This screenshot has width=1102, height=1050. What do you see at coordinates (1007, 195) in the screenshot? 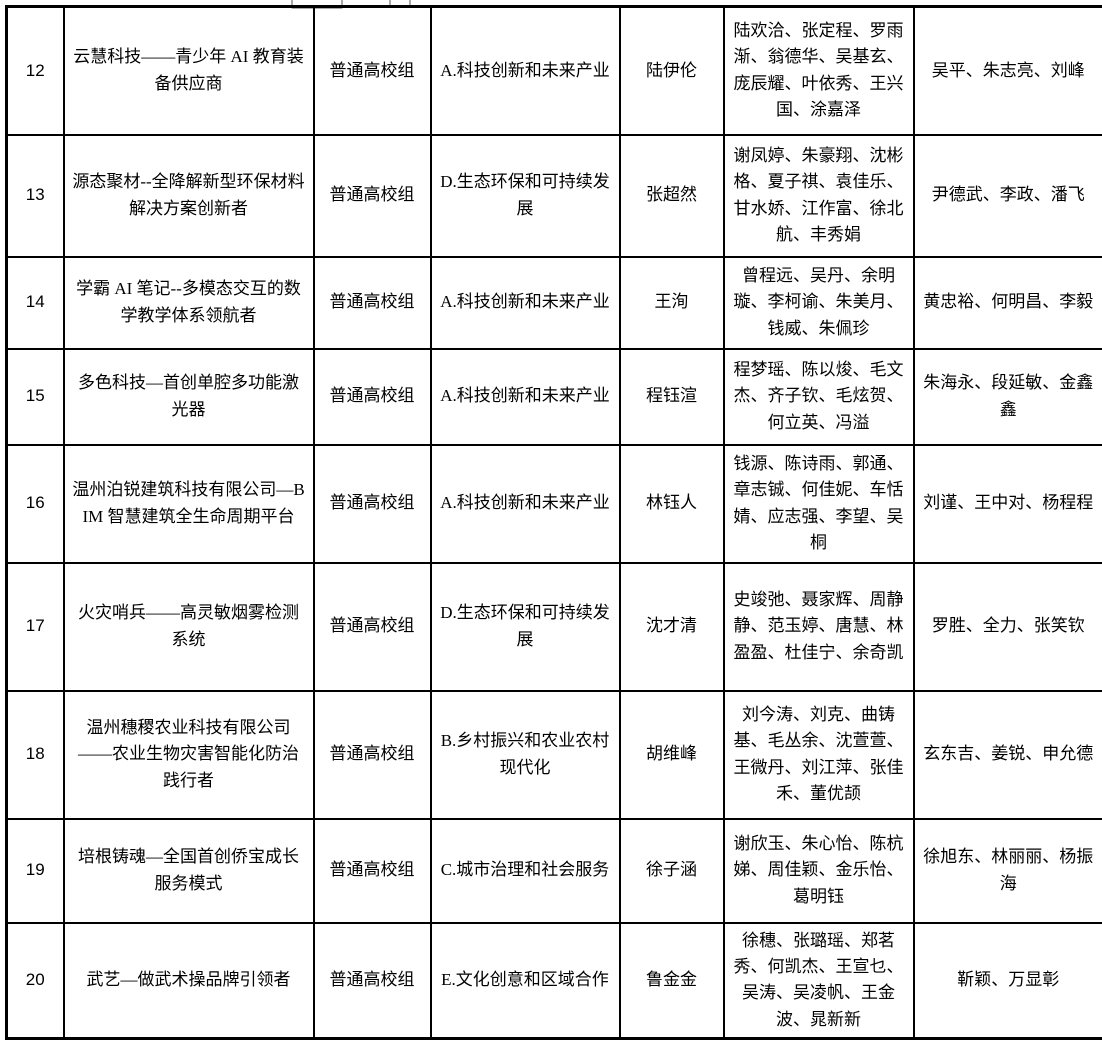
I see `advisors-cell: 尹德武、李政、潘飞` at bounding box center [1007, 195].